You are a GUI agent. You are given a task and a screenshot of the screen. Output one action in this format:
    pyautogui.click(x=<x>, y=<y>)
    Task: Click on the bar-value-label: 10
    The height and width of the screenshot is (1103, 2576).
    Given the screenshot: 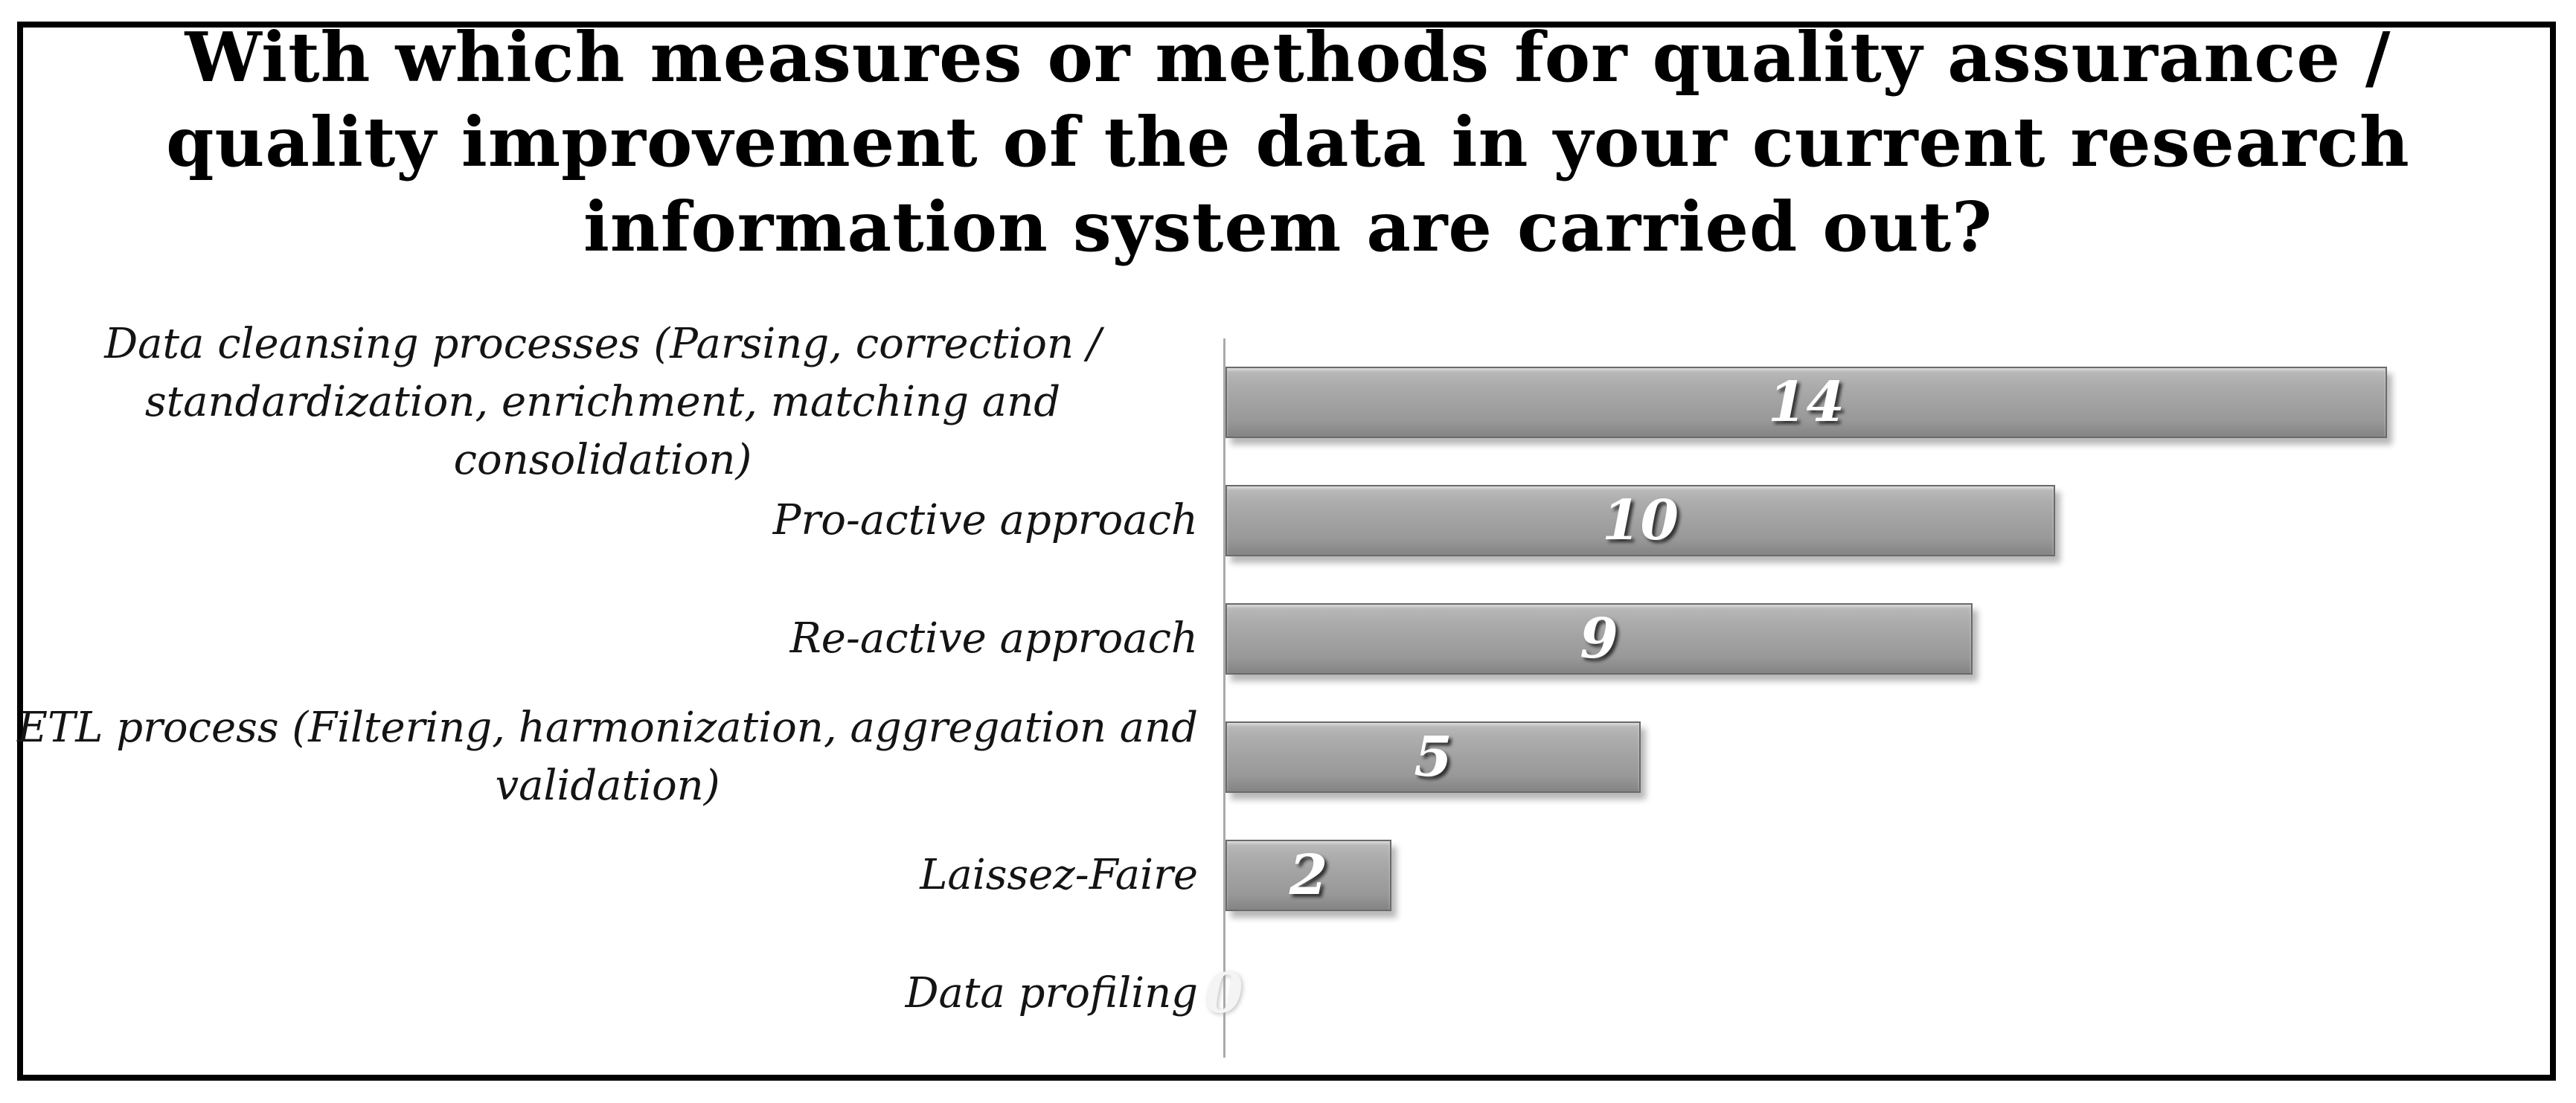 What is the action you would take?
    pyautogui.click(x=1641, y=521)
    